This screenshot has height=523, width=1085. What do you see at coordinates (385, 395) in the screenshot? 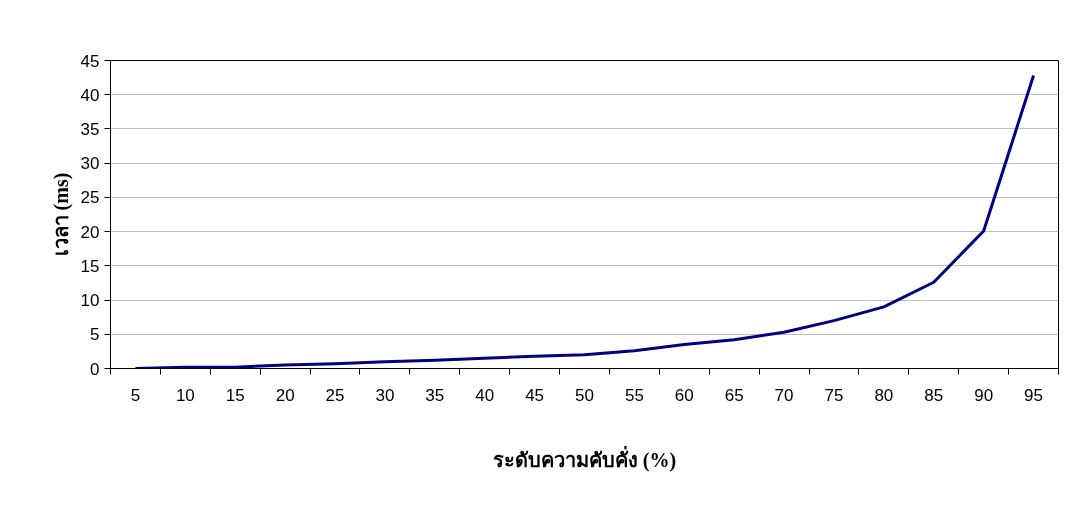
I see `x-tick-label: 30` at bounding box center [385, 395].